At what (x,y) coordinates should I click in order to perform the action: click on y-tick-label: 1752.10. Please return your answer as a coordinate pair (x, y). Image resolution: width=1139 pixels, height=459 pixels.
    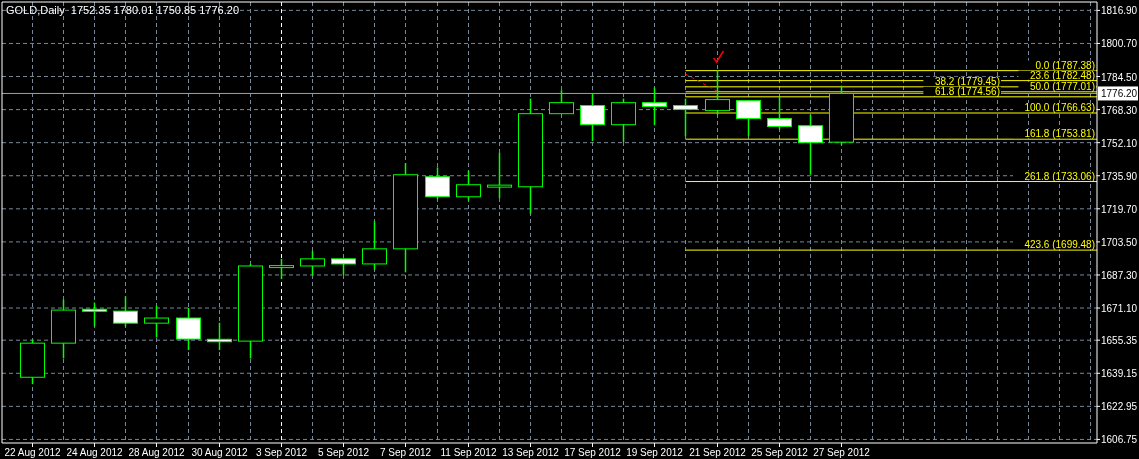
    Looking at the image, I should click on (1119, 143).